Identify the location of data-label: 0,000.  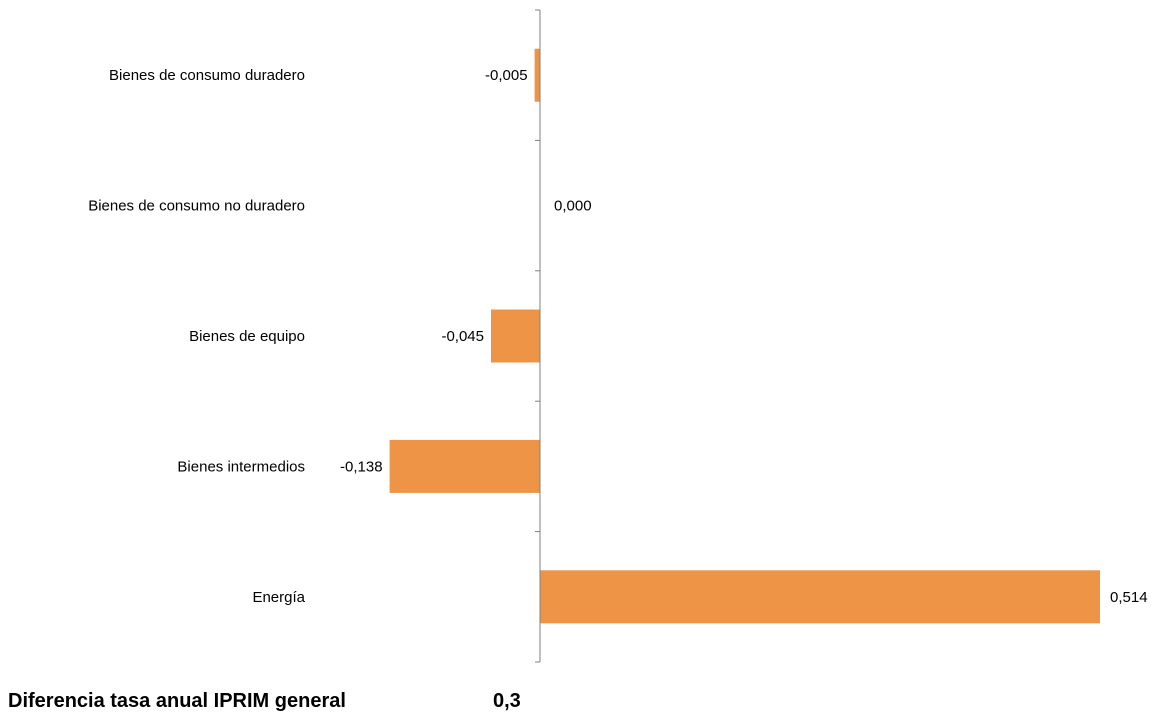
(573, 206).